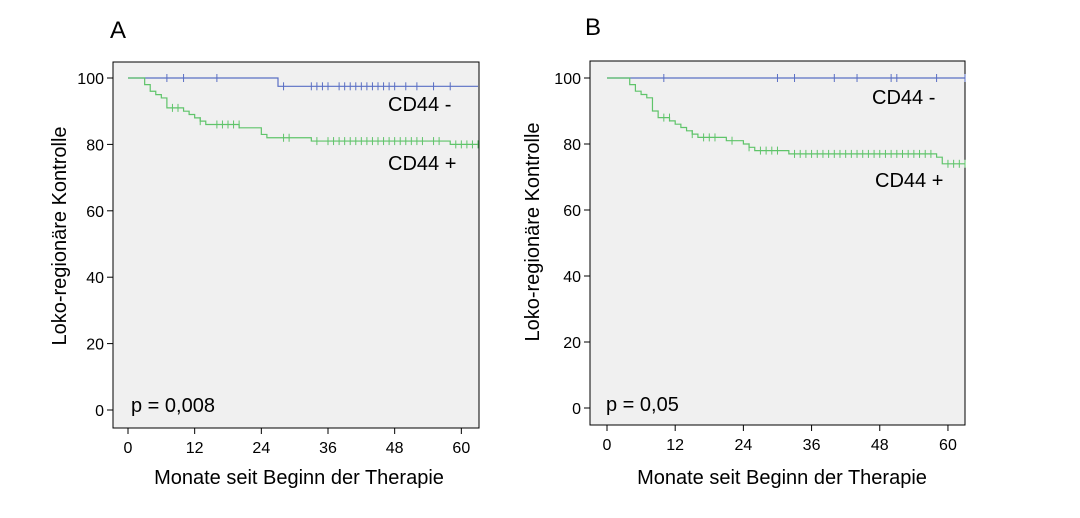 This screenshot has height=518, width=1080. What do you see at coordinates (173, 406) in the screenshot?
I see `p-value: p = 0,008` at bounding box center [173, 406].